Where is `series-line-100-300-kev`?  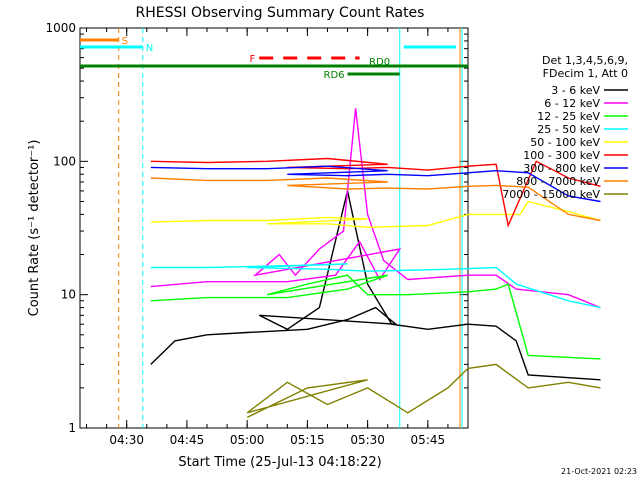
series-line-100-300-kev is located at coordinates (375, 192).